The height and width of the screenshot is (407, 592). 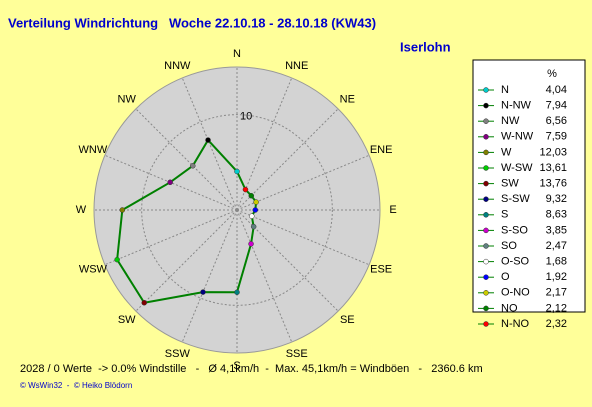 What do you see at coordinates (556, 215) in the screenshot?
I see `legend-value: 8,63` at bounding box center [556, 215].